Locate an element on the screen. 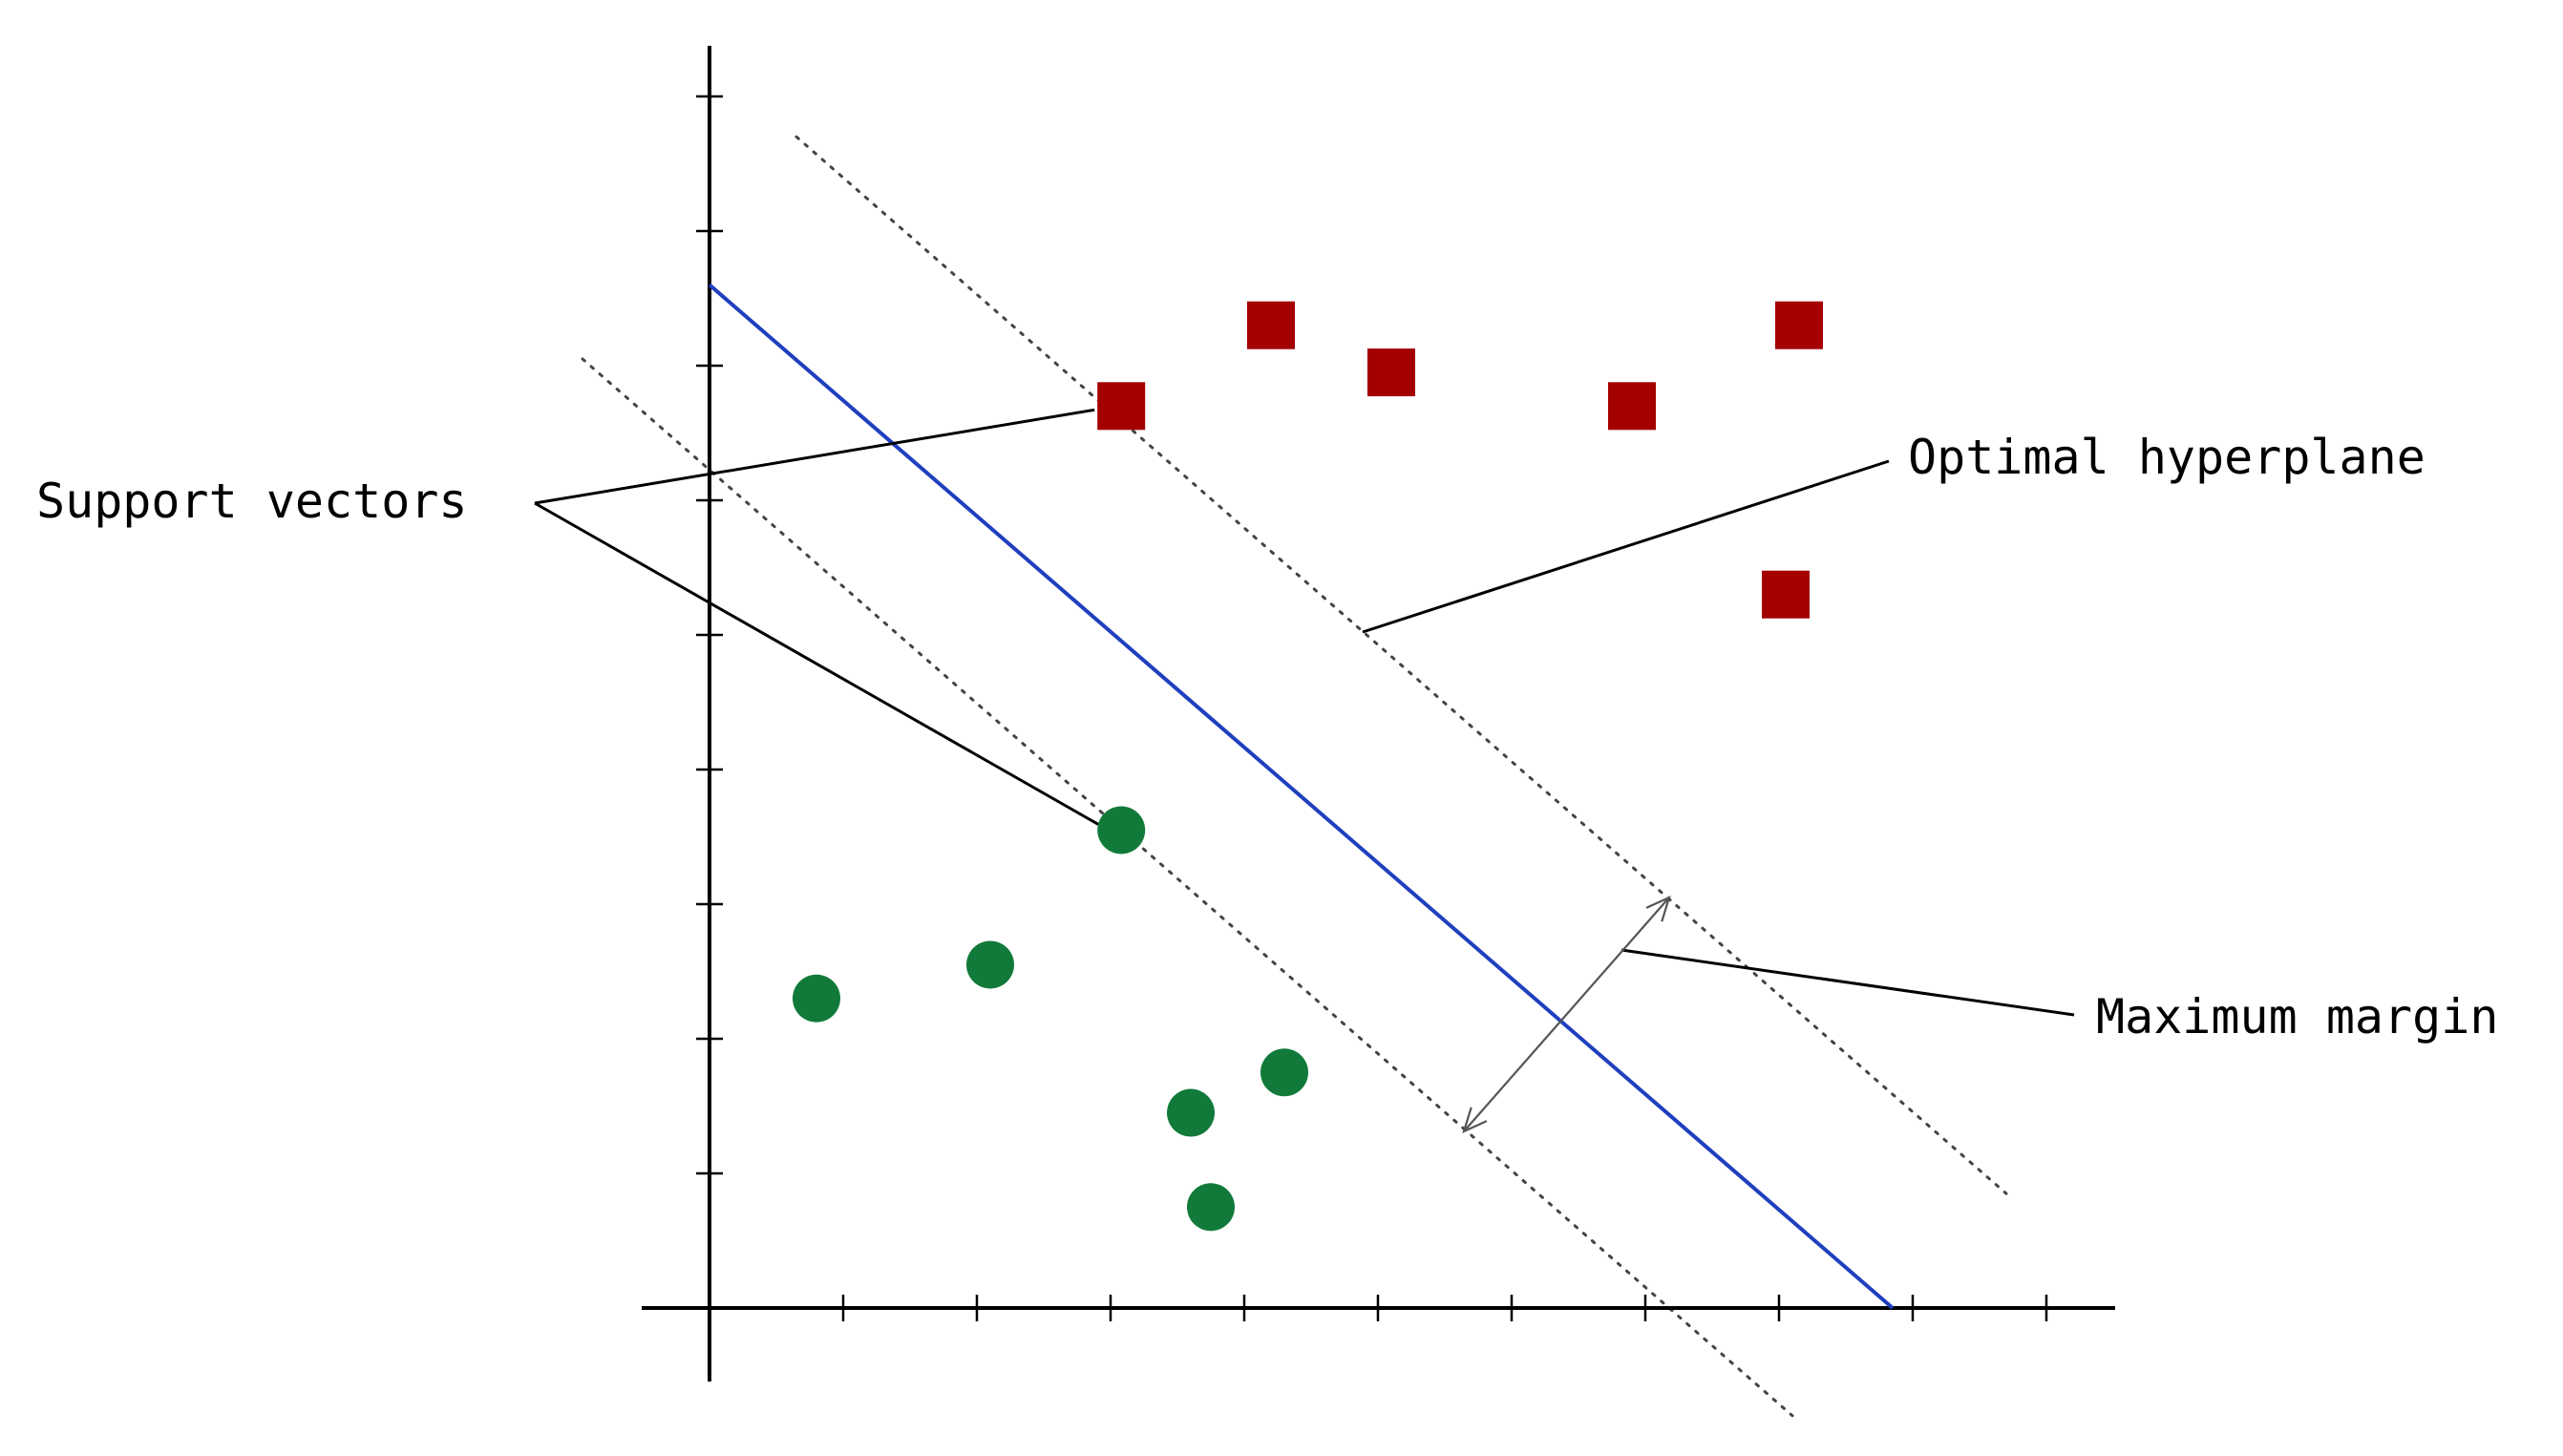  optimal-hyperplane-leader is located at coordinates (1626, 546).